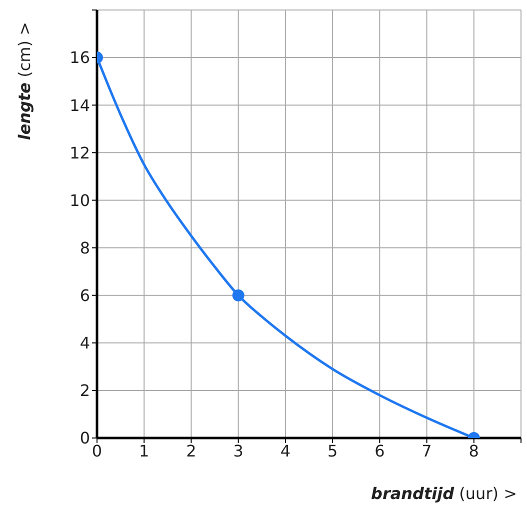 The height and width of the screenshot is (511, 527). Describe the element at coordinates (473, 450) in the screenshot. I see `x-tick-label: 8` at that location.